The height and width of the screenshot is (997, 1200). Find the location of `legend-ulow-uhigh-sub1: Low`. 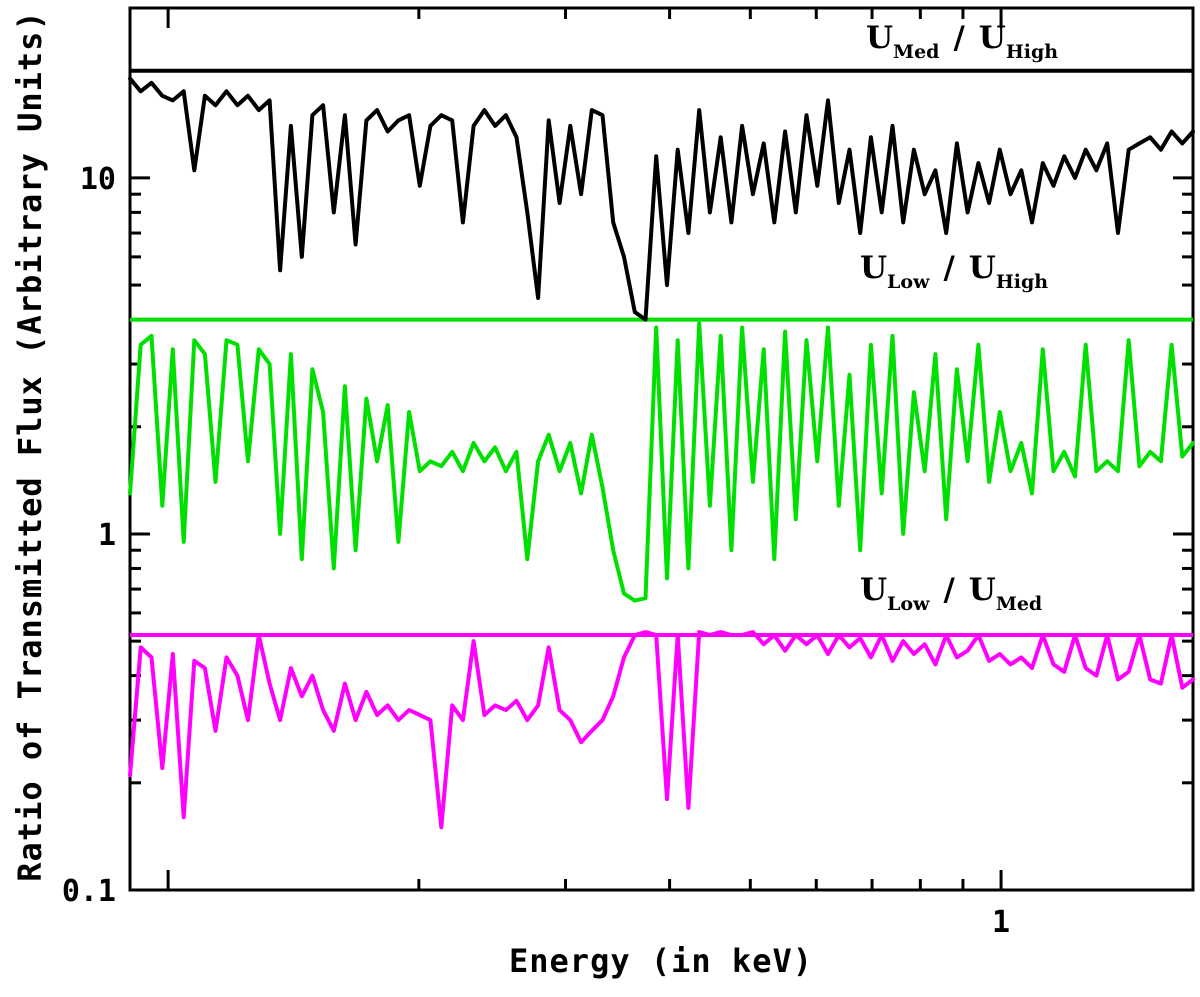

legend-ulow-uhigh-sub1: Low is located at coordinates (908, 282).